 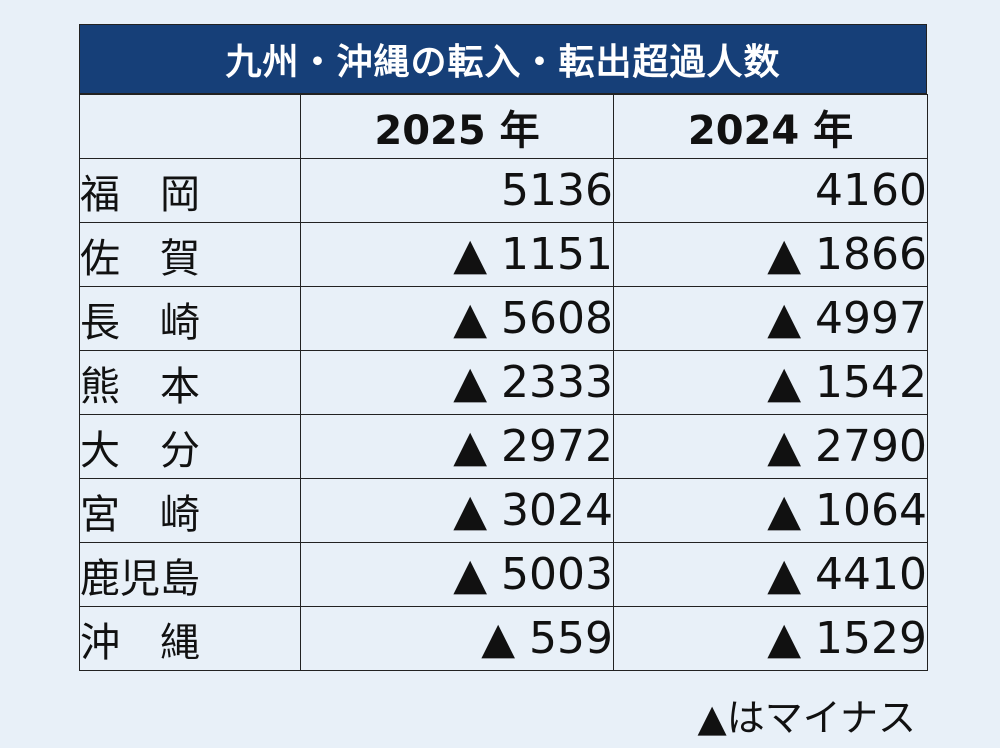 I want to click on value-2025: ▲ 559, so click(x=457, y=638).